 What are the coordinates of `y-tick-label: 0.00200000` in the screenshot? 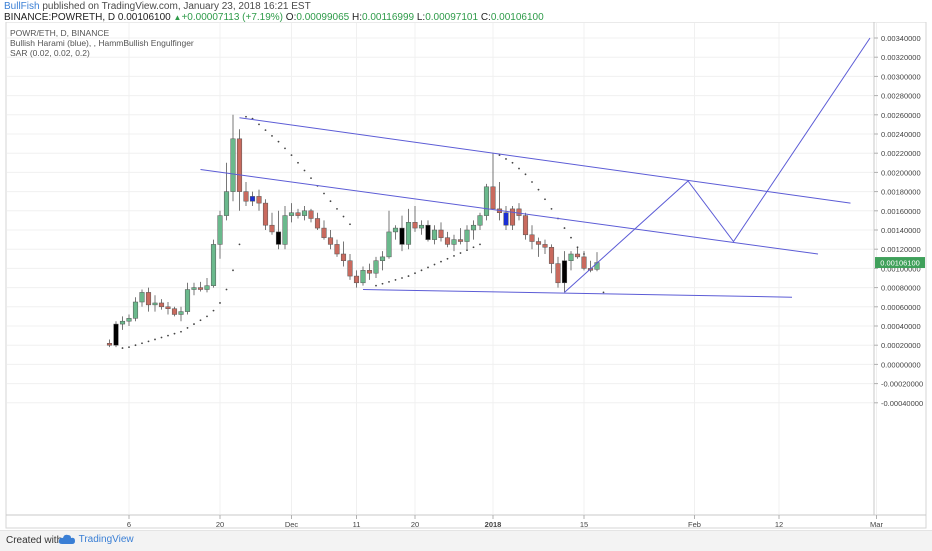 It's located at (901, 172).